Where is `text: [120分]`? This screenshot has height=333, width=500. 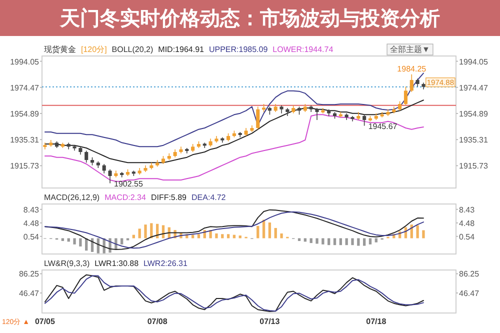
text: [120分] is located at coordinates (94, 49).